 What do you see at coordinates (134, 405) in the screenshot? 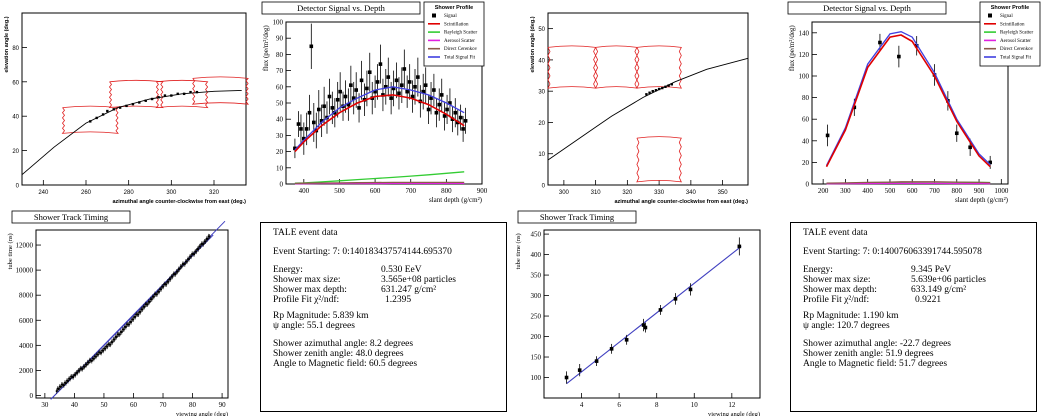
I see `x-tick-label: 60` at bounding box center [134, 405].